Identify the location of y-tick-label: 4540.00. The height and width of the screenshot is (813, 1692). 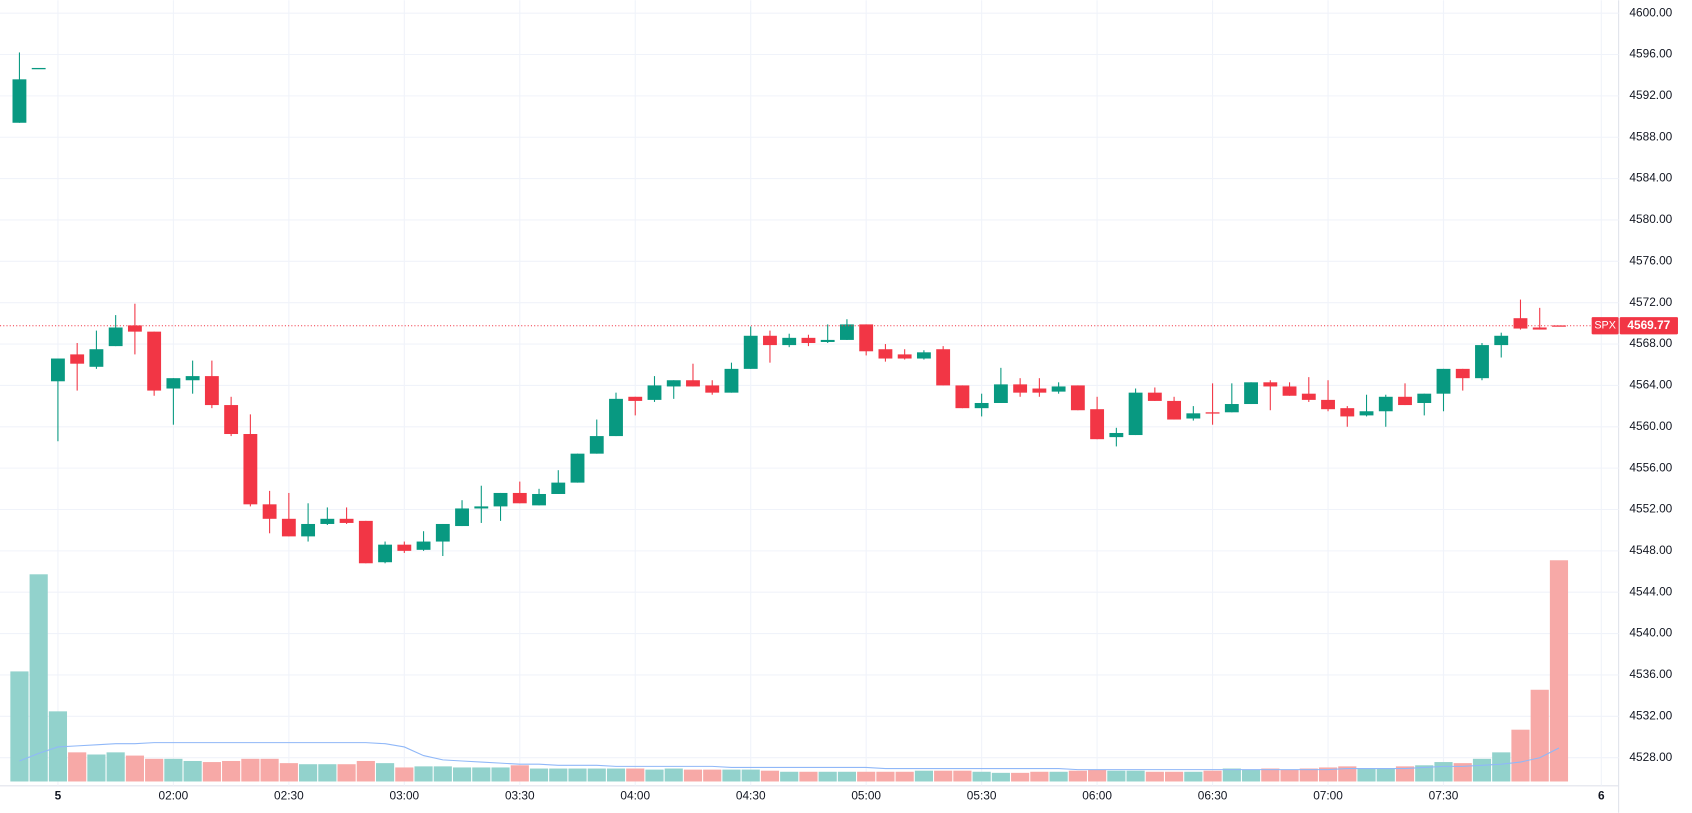
(1650, 633).